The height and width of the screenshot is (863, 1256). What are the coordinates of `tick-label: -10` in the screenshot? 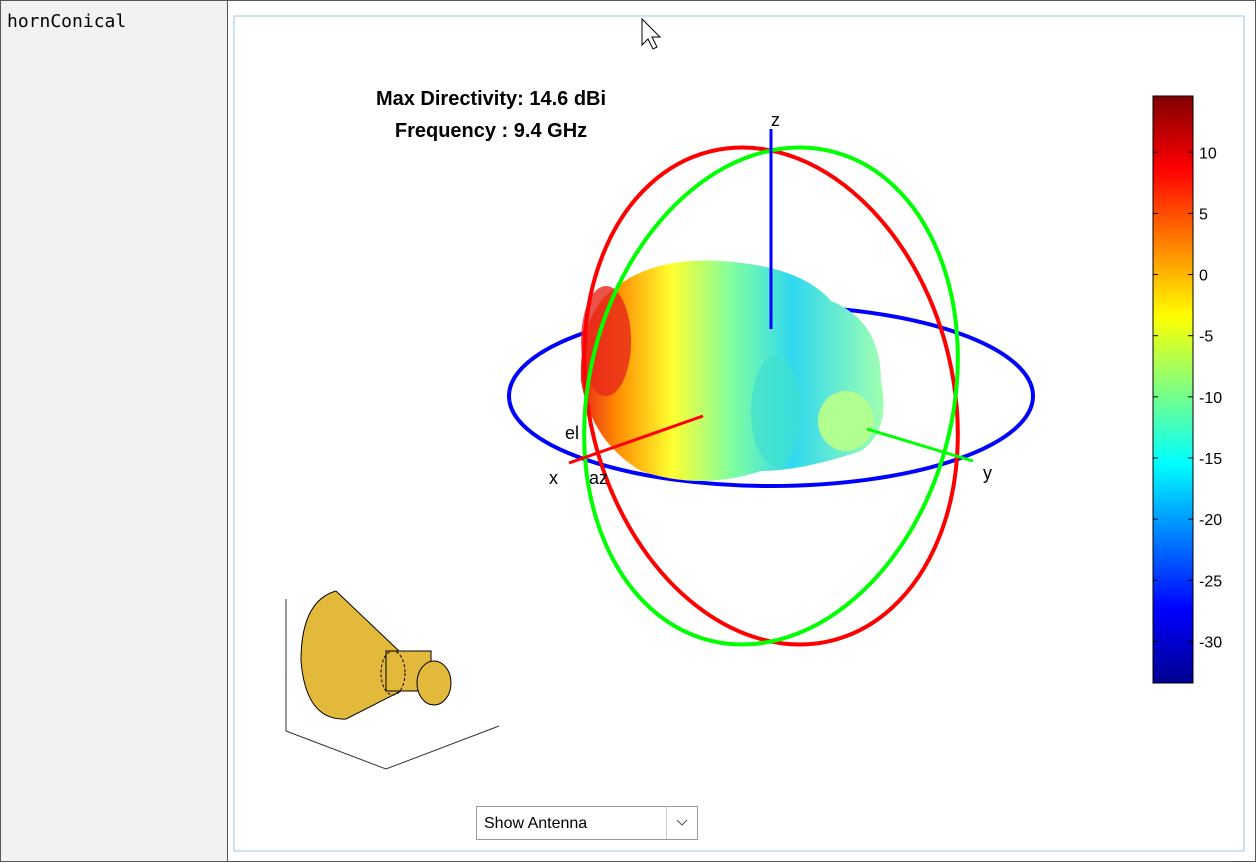 It's located at (1210, 398).